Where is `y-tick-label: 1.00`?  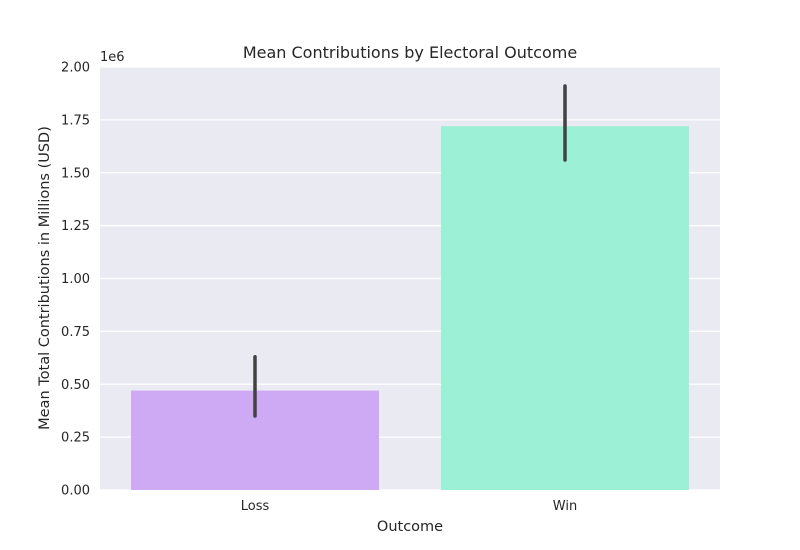 y-tick-label: 1.00 is located at coordinates (75, 279).